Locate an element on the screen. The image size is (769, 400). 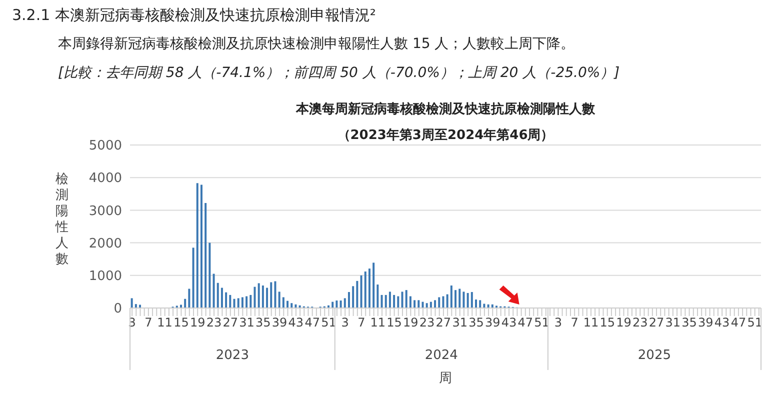
x-axis-title: 周 is located at coordinates (445, 378).